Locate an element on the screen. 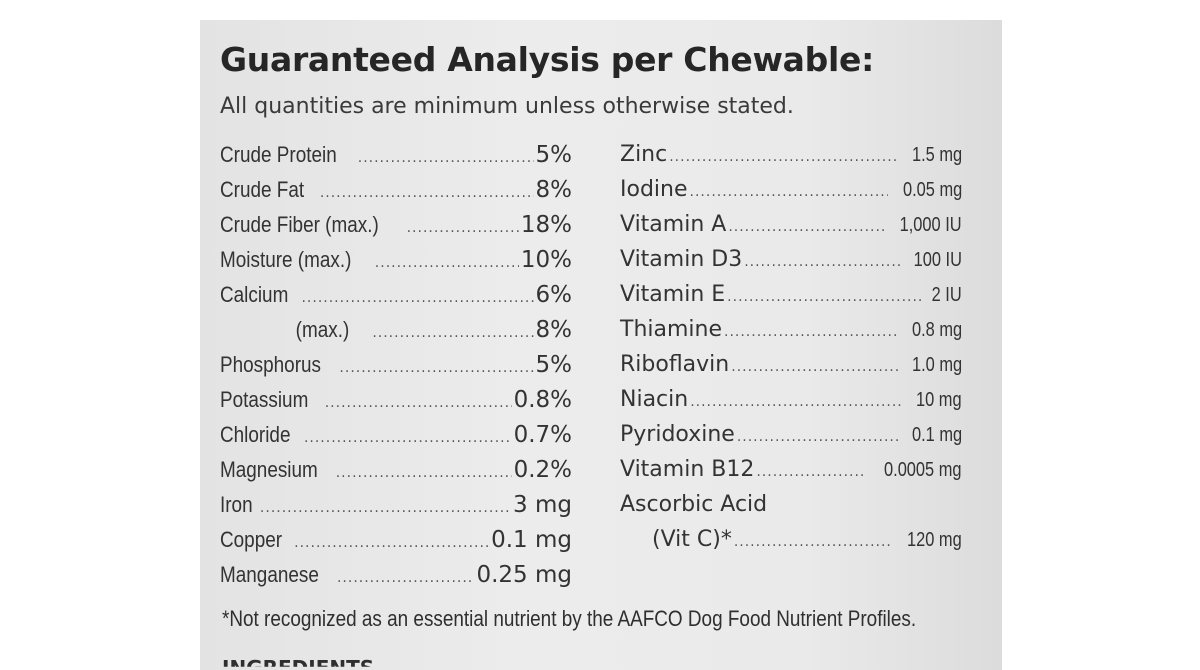 Image resolution: width=1200 pixels, height=670 pixels. nutrient-value: 1,000 IU is located at coordinates (931, 225).